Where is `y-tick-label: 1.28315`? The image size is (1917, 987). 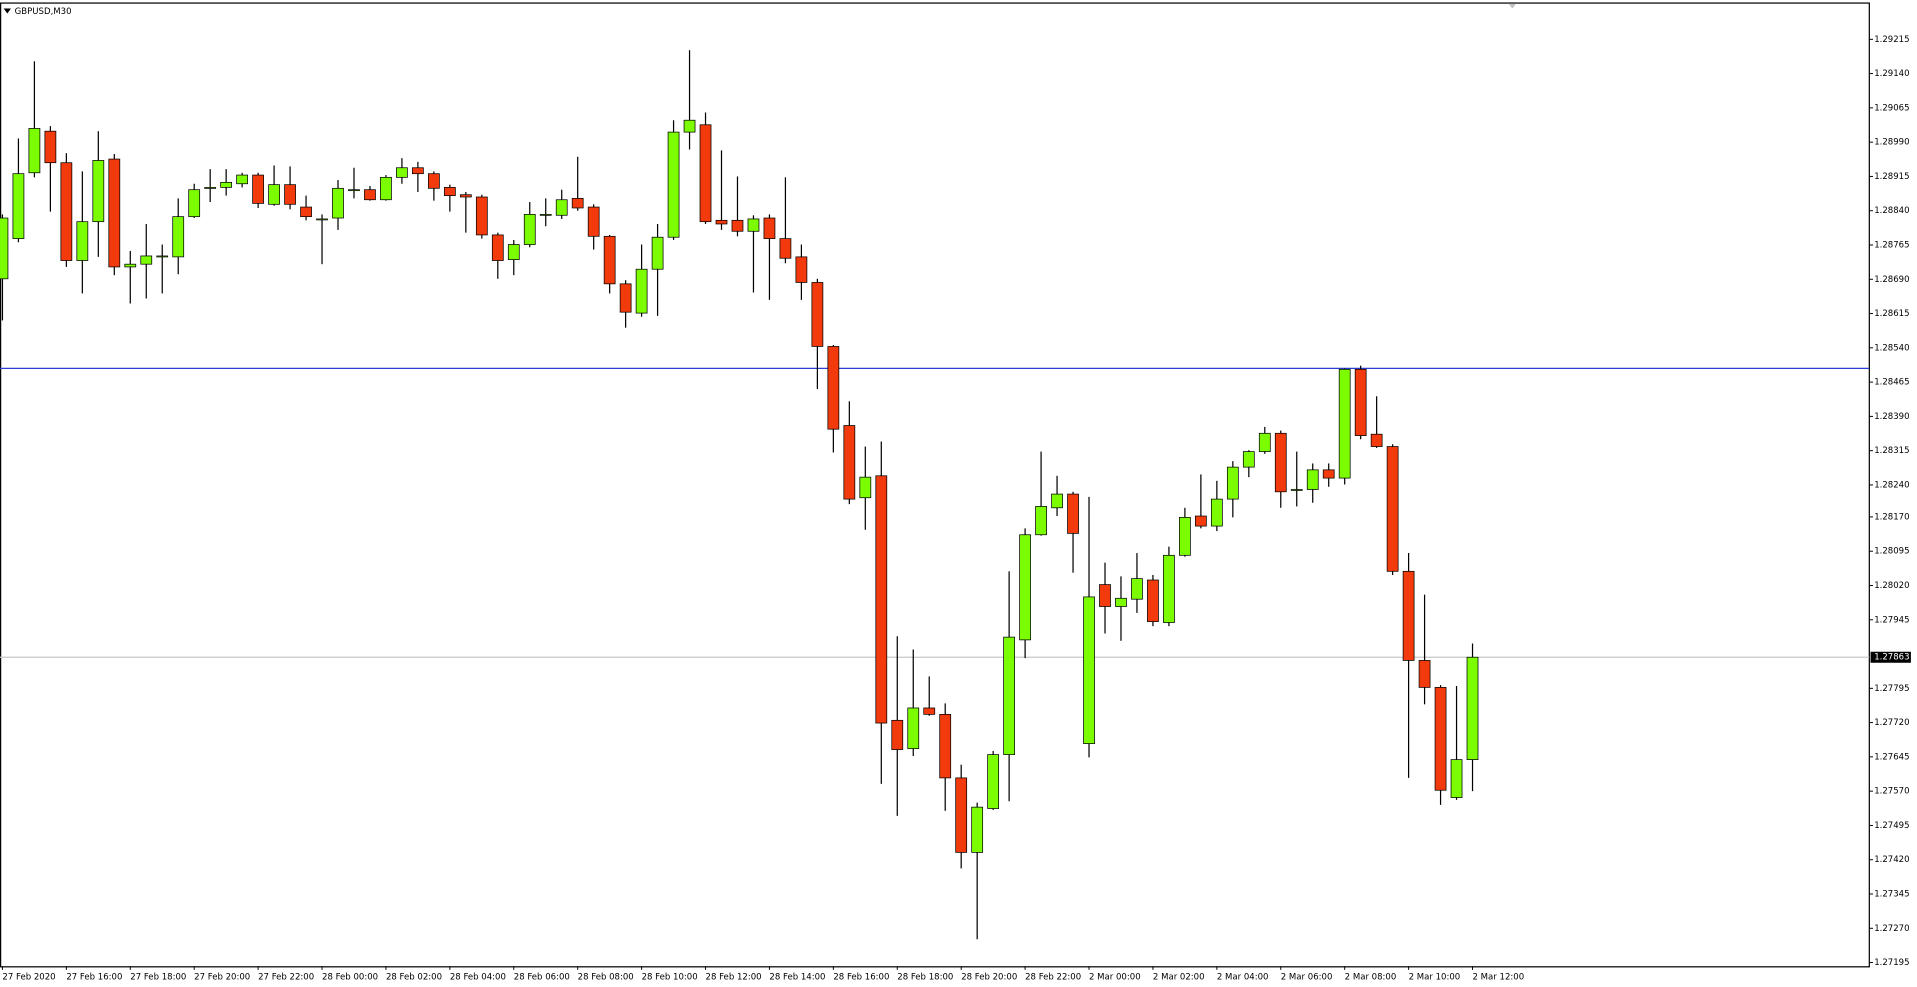 y-tick-label: 1.28315 is located at coordinates (1891, 451).